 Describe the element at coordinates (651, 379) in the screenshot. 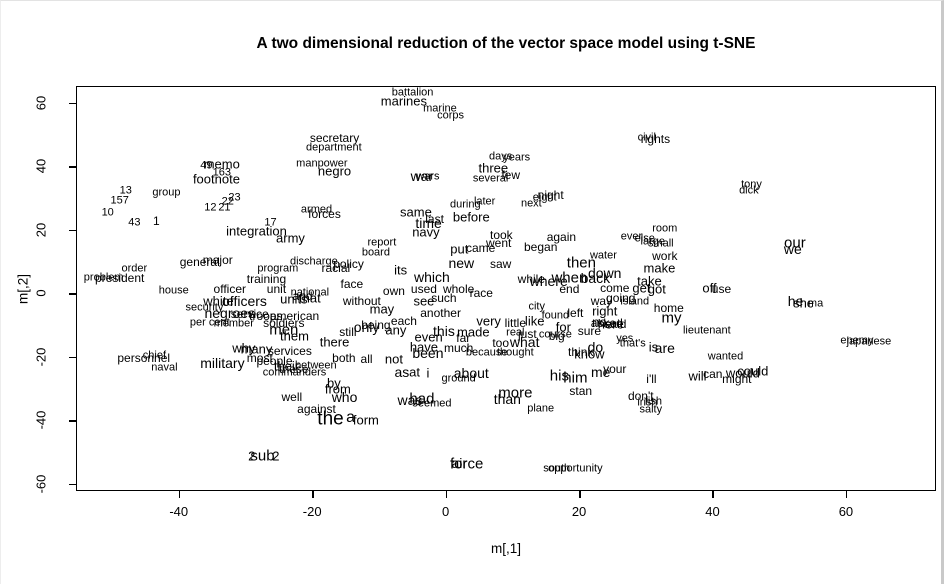

I see `word-label-i-ll: i'll` at that location.